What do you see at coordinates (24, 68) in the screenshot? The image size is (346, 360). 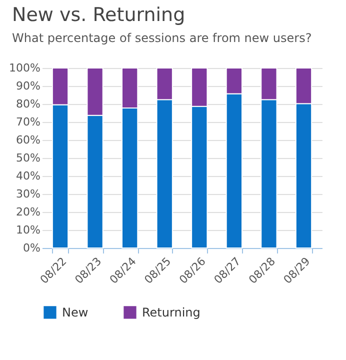 I see `y-tick-label: 100%` at bounding box center [24, 68].